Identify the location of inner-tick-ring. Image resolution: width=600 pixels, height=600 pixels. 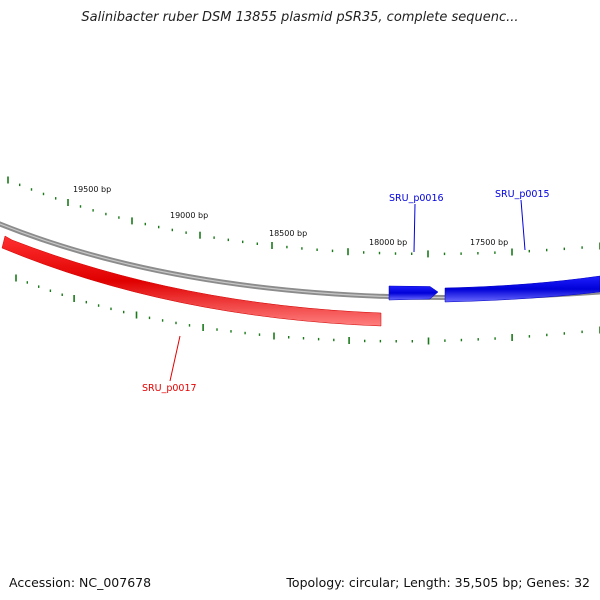
(307, 309).